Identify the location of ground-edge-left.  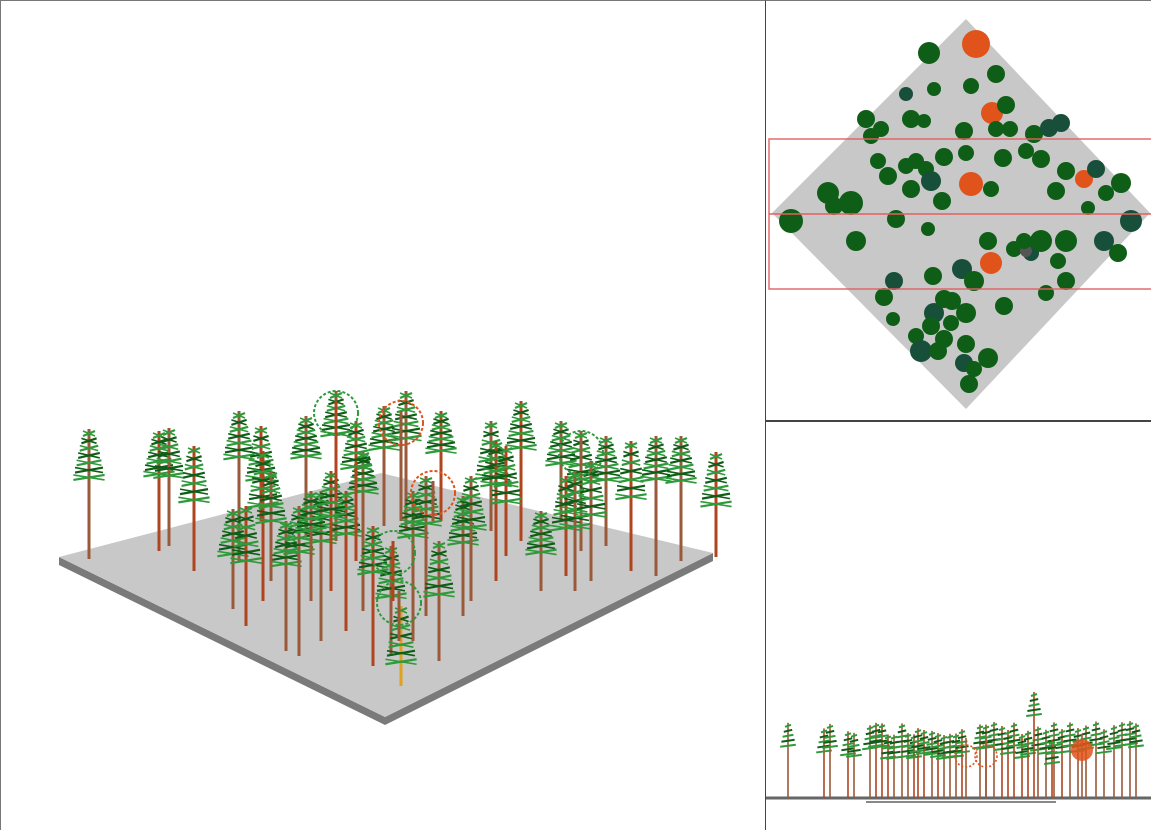
(222, 641).